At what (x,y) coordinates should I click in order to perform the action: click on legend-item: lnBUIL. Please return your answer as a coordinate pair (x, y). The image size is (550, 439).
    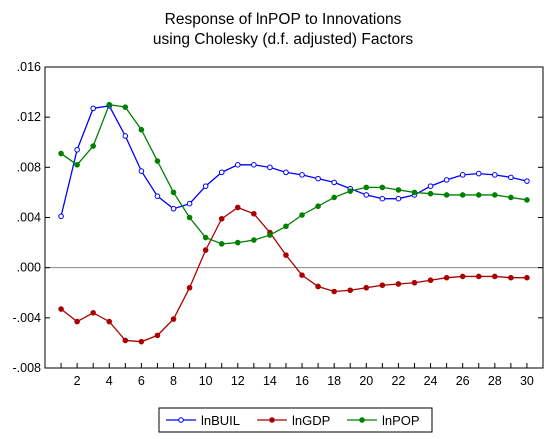
    Looking at the image, I should click on (203, 420).